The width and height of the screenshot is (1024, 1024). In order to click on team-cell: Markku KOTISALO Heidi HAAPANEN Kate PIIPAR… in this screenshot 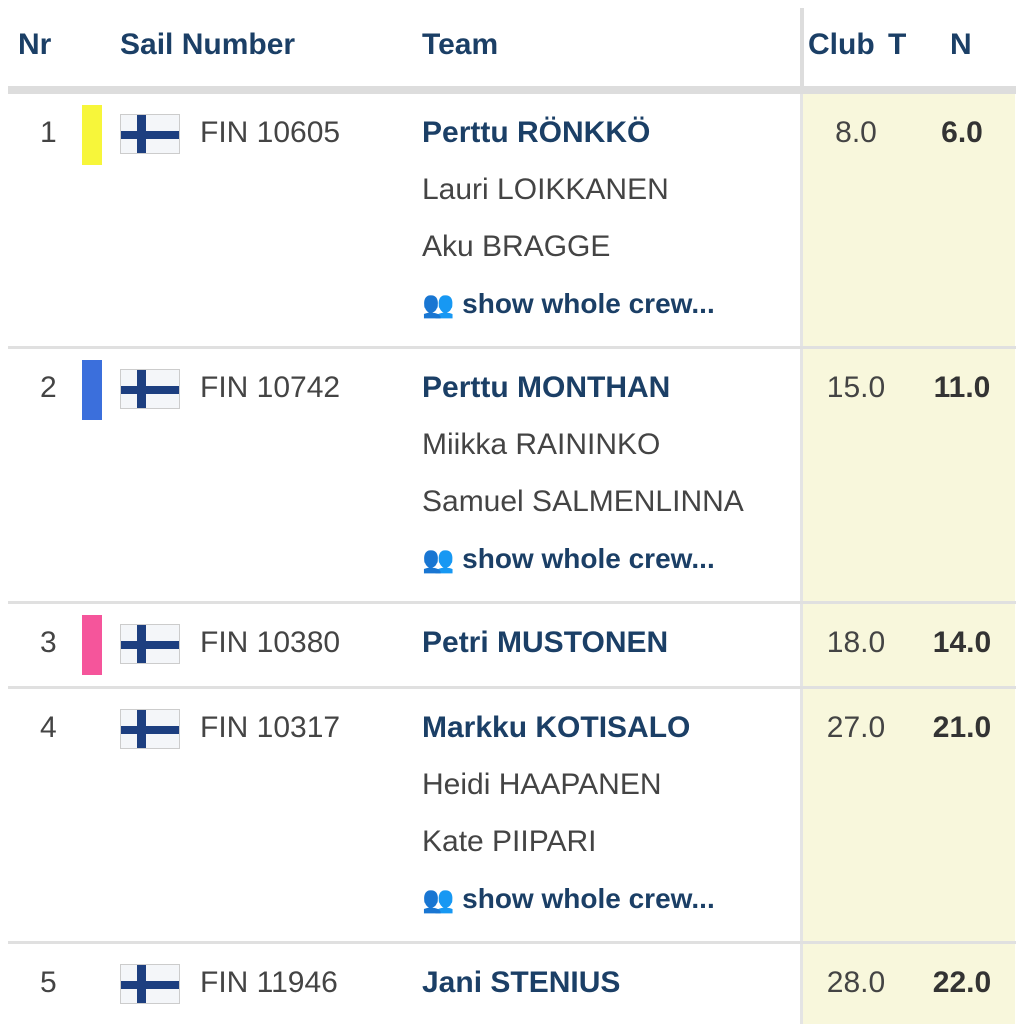, I will do `click(568, 813)`.